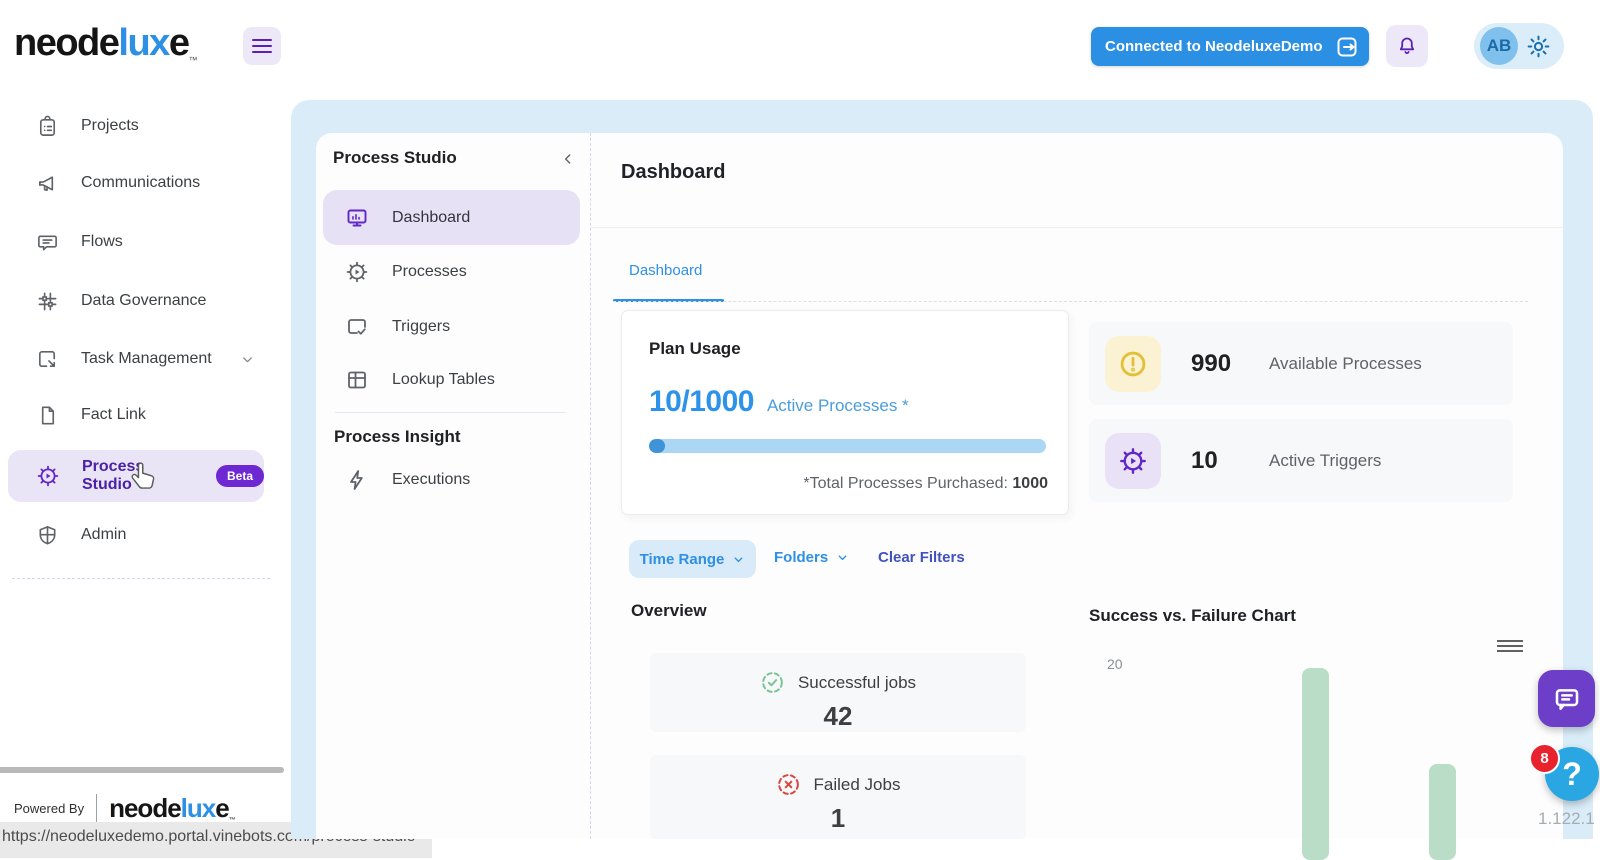 This screenshot has width=1600, height=860. Describe the element at coordinates (47, 126) in the screenshot. I see `clipboard-icon` at that location.